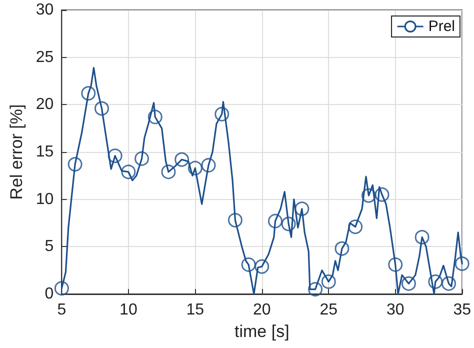 The height and width of the screenshot is (348, 474). I want to click on x-tick-label: 10, so click(129, 310).